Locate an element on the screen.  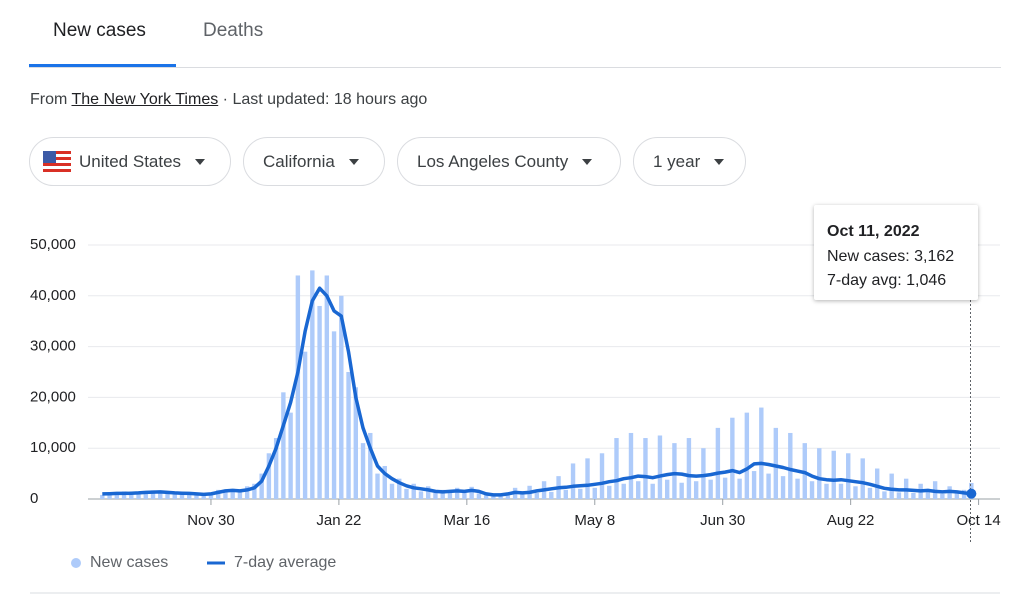
y-tick-label: 30,000 is located at coordinates (53, 346).